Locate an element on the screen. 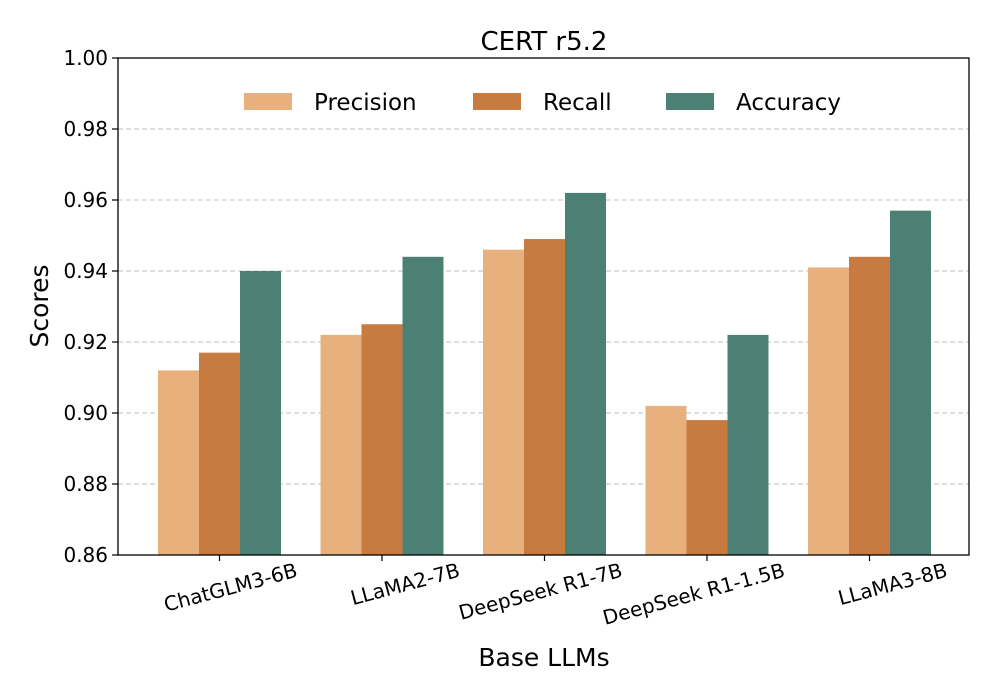  legend-label-precision: Precision is located at coordinates (365, 103).